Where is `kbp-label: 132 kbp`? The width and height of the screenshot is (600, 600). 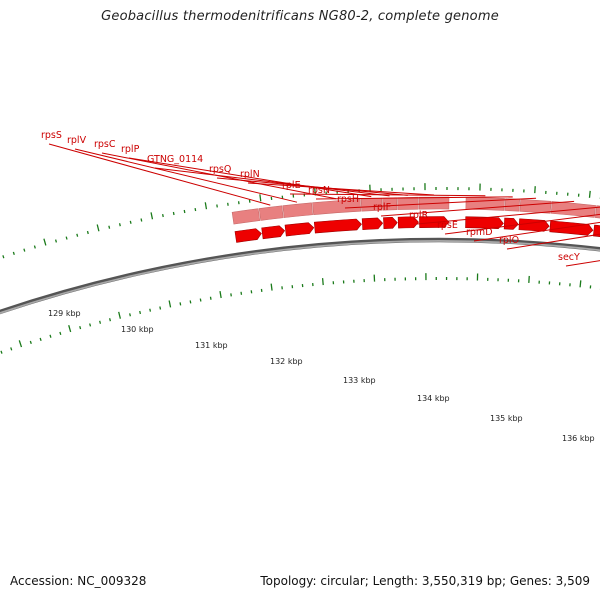 kbp-label: 132 kbp is located at coordinates (286, 361).